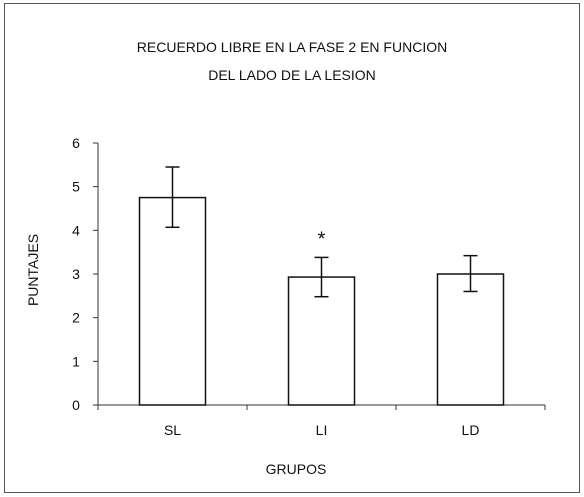 This screenshot has width=584, height=497. Describe the element at coordinates (76, 143) in the screenshot. I see `y-tick-label: 6` at that location.